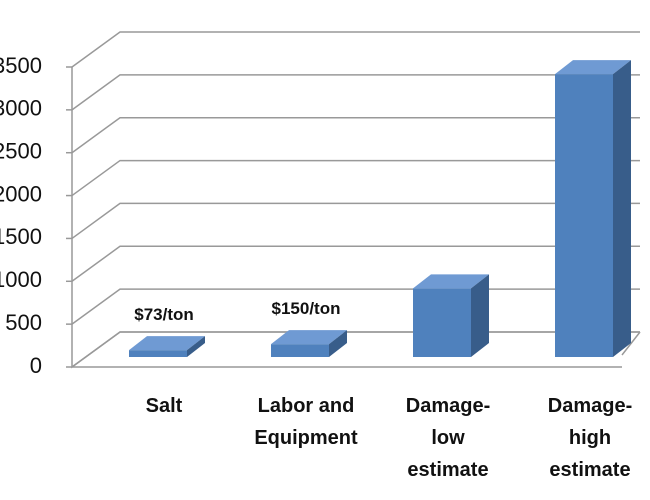 The image size is (650, 500). What do you see at coordinates (448, 438) in the screenshot?
I see `x-tick-label: Damage-low estimate` at bounding box center [448, 438].